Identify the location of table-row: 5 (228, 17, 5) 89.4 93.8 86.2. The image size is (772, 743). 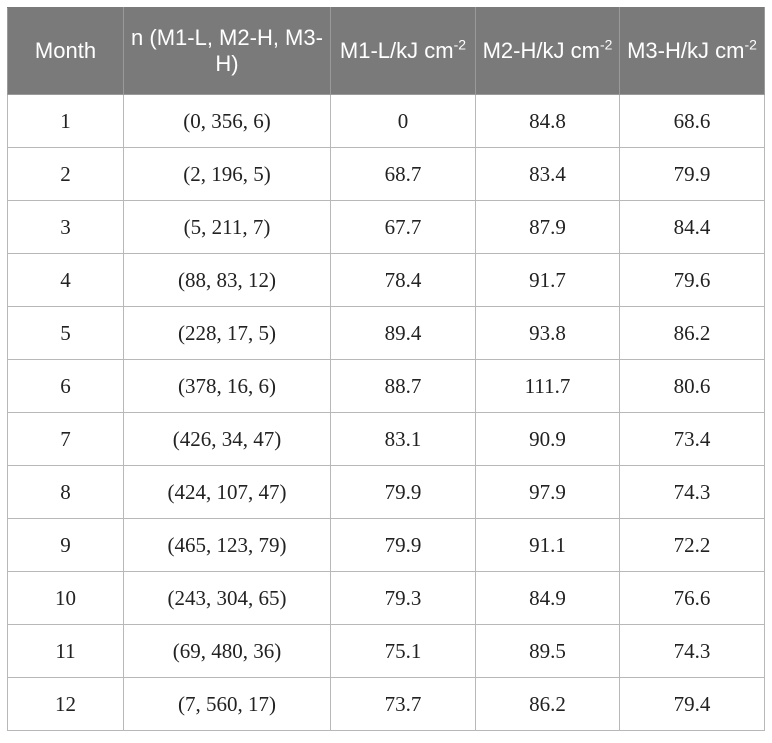
(386, 333).